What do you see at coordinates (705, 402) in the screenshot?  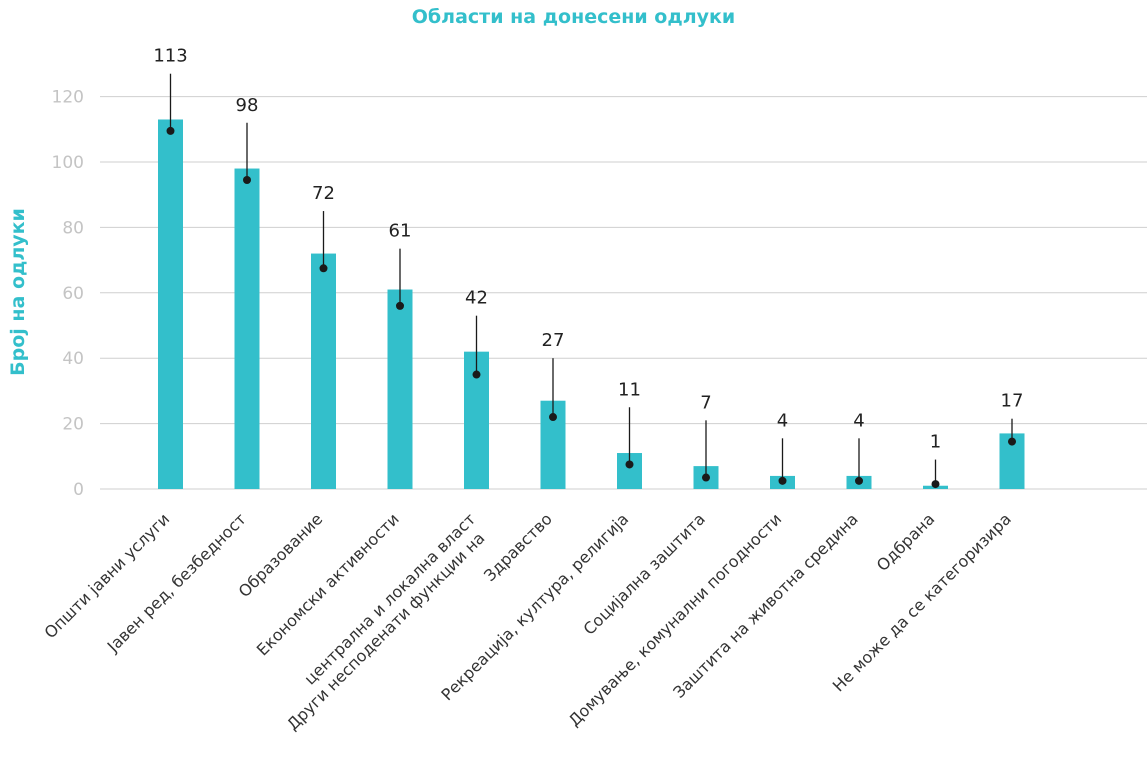 I see `data-label: 7` at bounding box center [705, 402].